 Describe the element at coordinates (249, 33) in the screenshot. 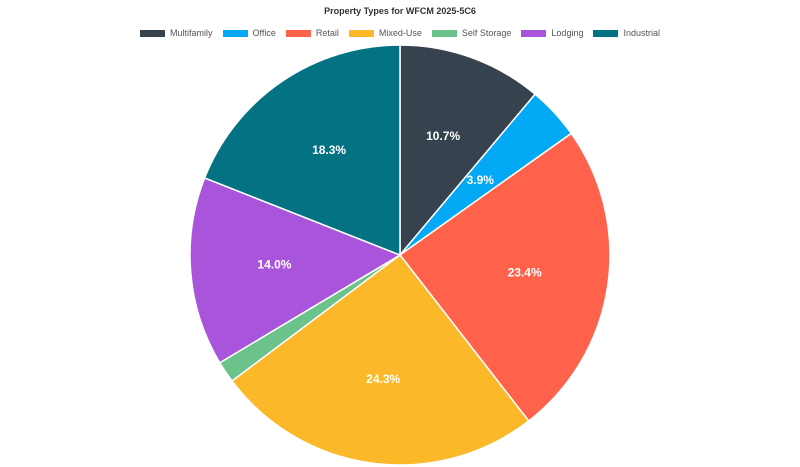

I see `legend-item-office: Office` at that location.